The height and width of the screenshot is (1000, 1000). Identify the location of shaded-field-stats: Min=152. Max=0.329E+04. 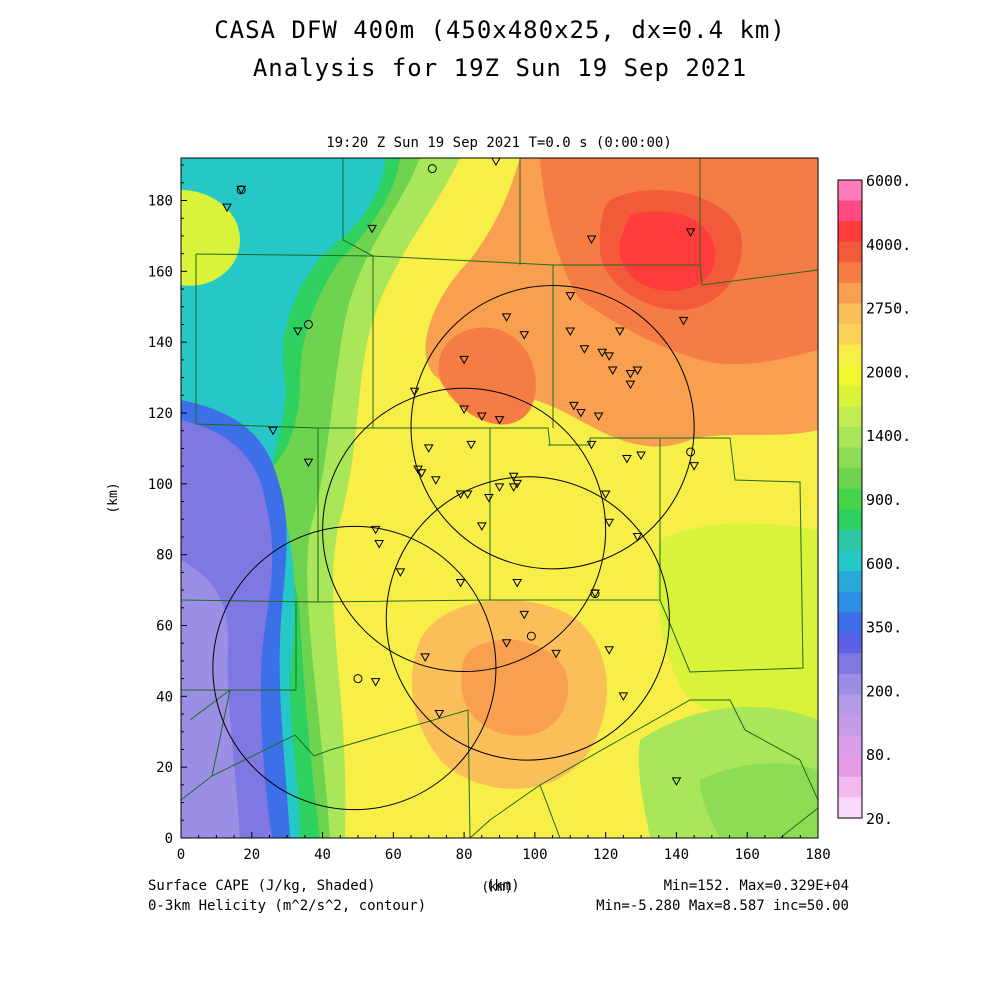
(756, 886).